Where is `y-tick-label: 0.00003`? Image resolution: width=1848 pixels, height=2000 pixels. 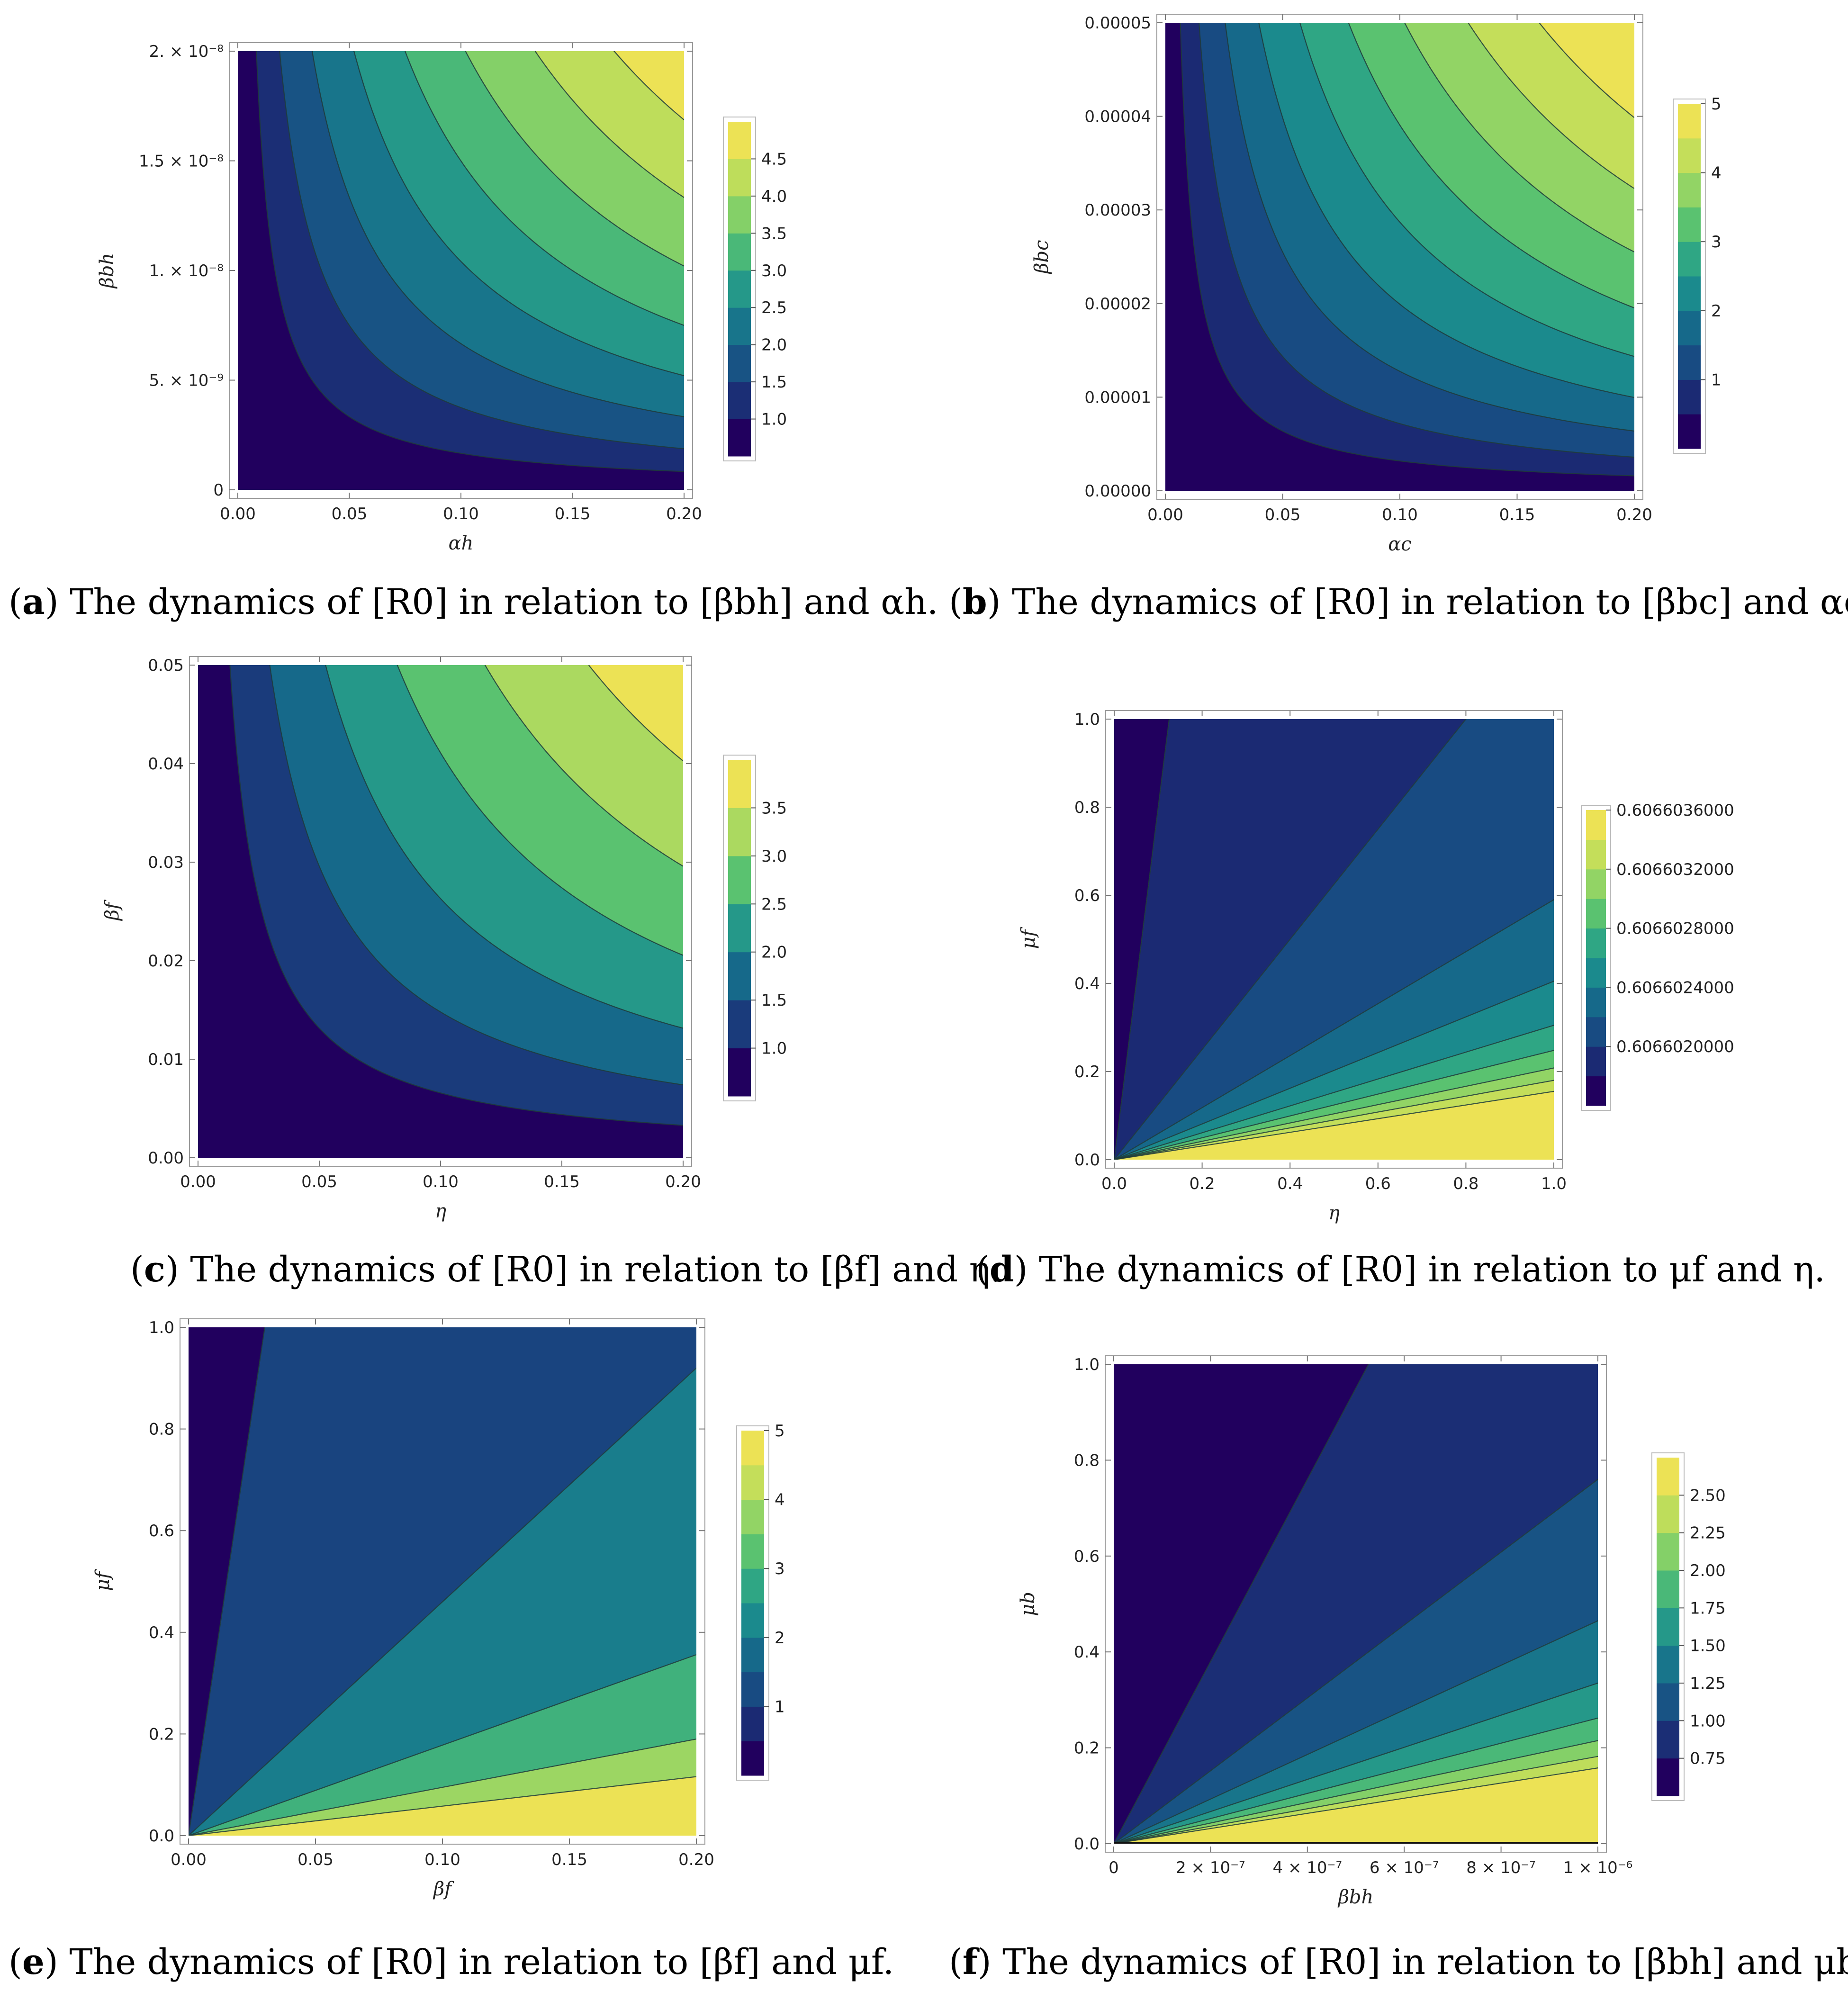 y-tick-label: 0.00003 is located at coordinates (1117, 211).